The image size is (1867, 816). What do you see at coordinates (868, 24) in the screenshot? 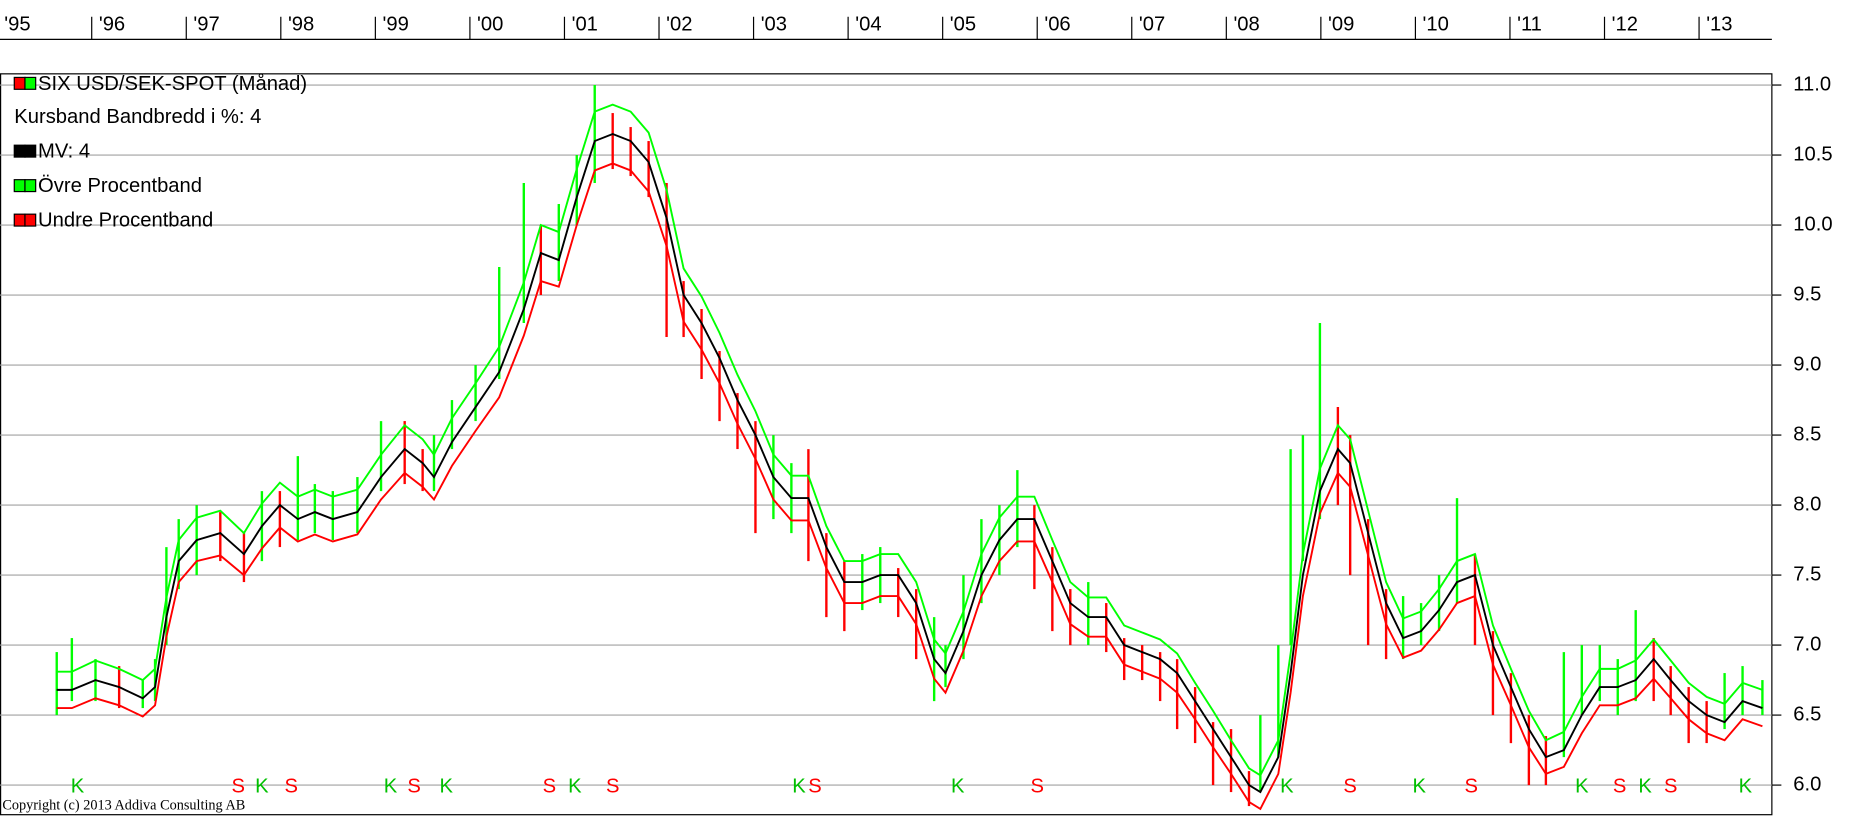
I see `x-tick-label: '04` at bounding box center [868, 24].